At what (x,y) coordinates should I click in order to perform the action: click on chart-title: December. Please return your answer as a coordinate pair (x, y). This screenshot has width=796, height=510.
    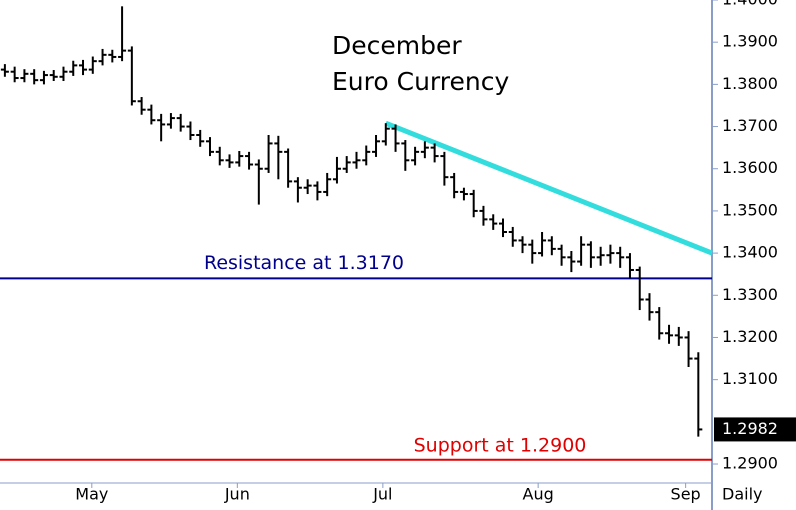
    Looking at the image, I should click on (397, 45).